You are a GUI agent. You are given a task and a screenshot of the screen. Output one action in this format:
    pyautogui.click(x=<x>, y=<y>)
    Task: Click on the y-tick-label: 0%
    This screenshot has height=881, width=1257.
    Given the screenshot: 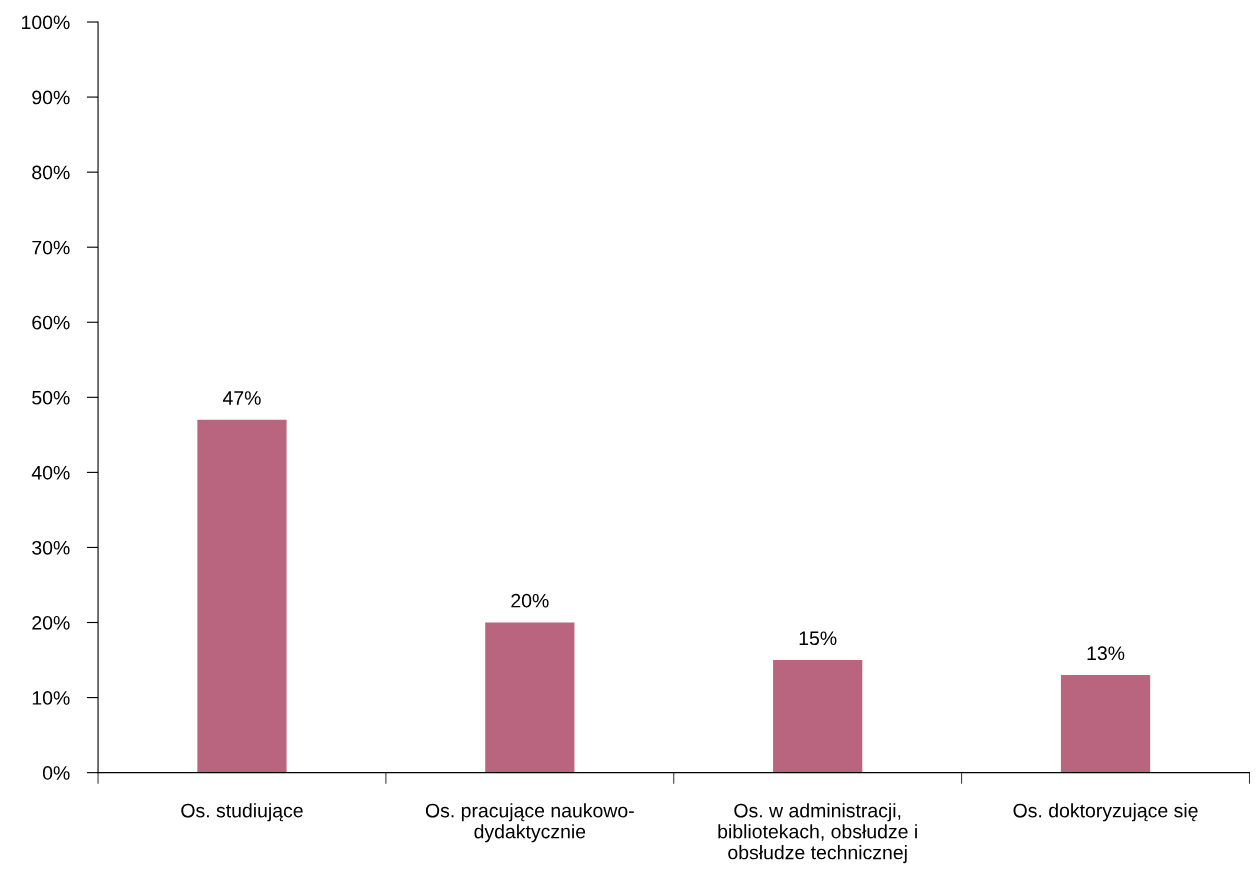 What is the action you would take?
    pyautogui.click(x=56, y=773)
    